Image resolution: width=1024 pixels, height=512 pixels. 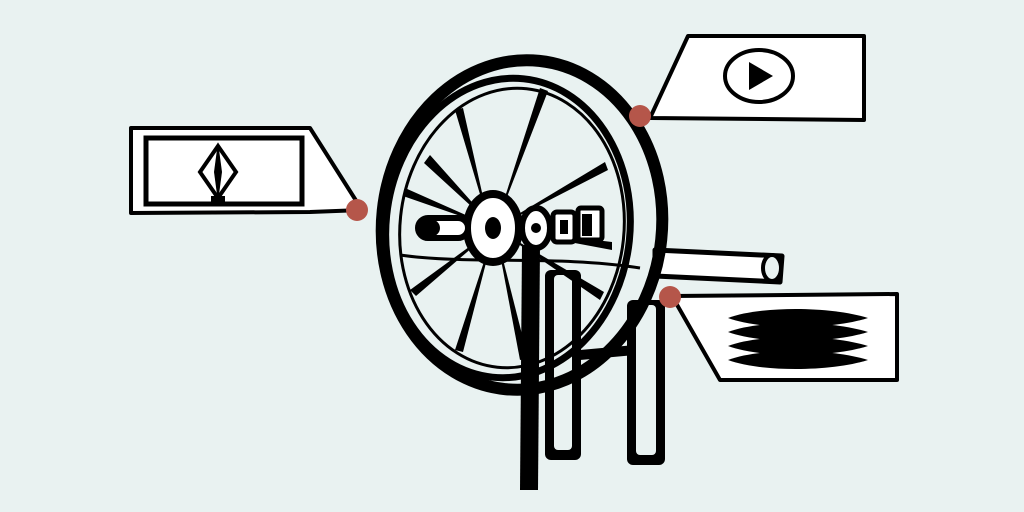 I want to click on play-icon, so click(x=759, y=76).